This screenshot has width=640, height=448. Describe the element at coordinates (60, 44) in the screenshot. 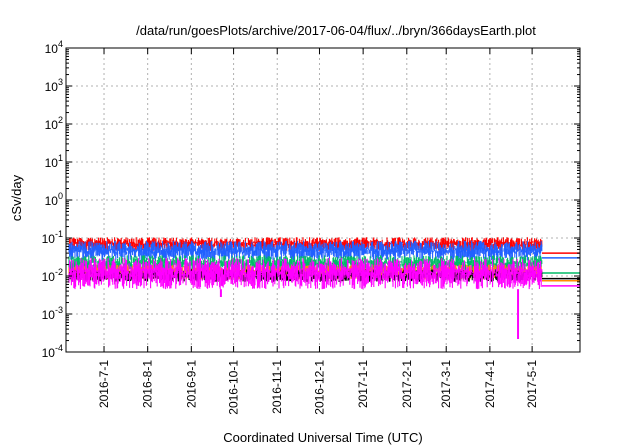

I see `y-tick-exponent: 4` at that location.